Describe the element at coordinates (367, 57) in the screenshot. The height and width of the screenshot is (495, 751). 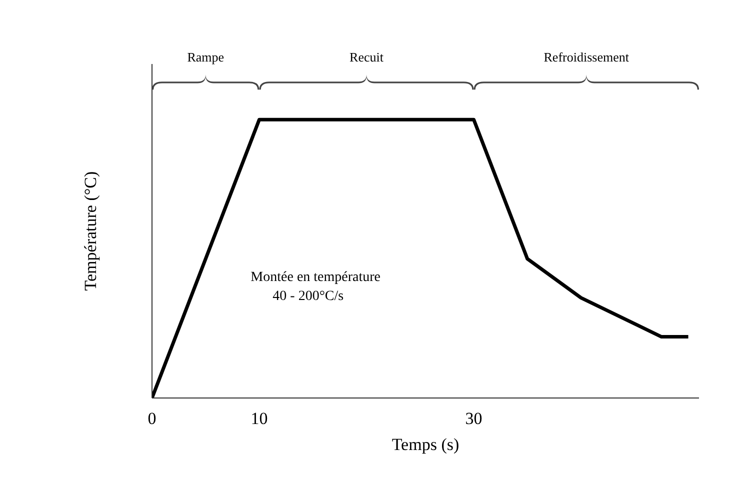
I see `text: Recuit` at that location.